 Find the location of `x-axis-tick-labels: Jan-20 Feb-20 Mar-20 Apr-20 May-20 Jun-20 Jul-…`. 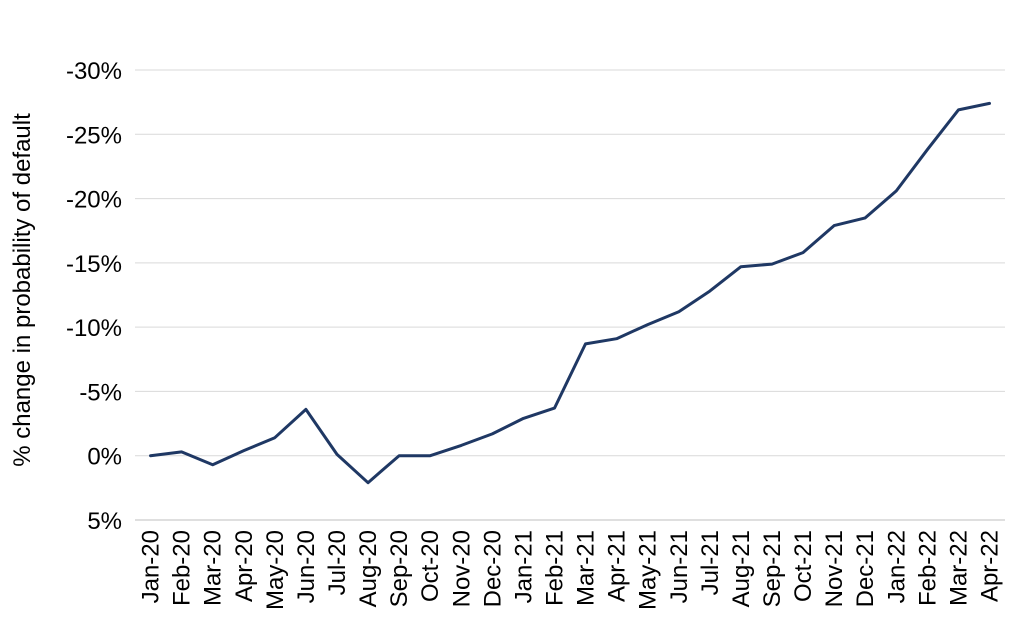

x-axis-tick-labels: Jan-20 Feb-20 Mar-20 Apr-20 May-20 Jun-20 Jul-… is located at coordinates (571, 570).